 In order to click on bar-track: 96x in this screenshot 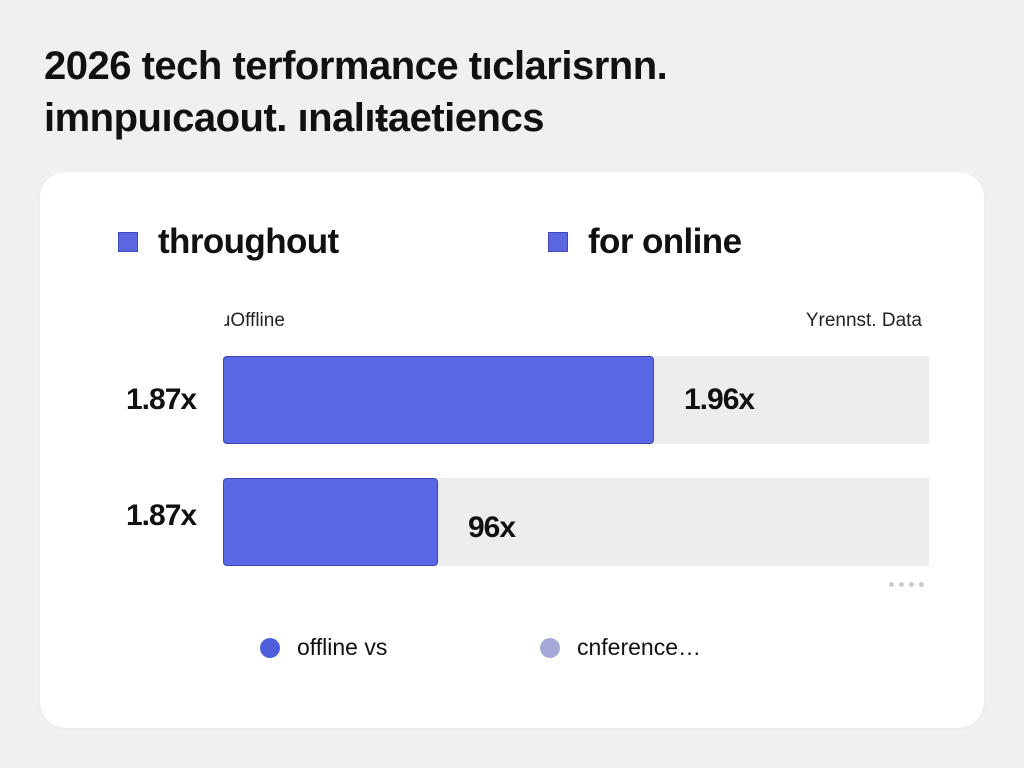, I will do `click(576, 522)`.